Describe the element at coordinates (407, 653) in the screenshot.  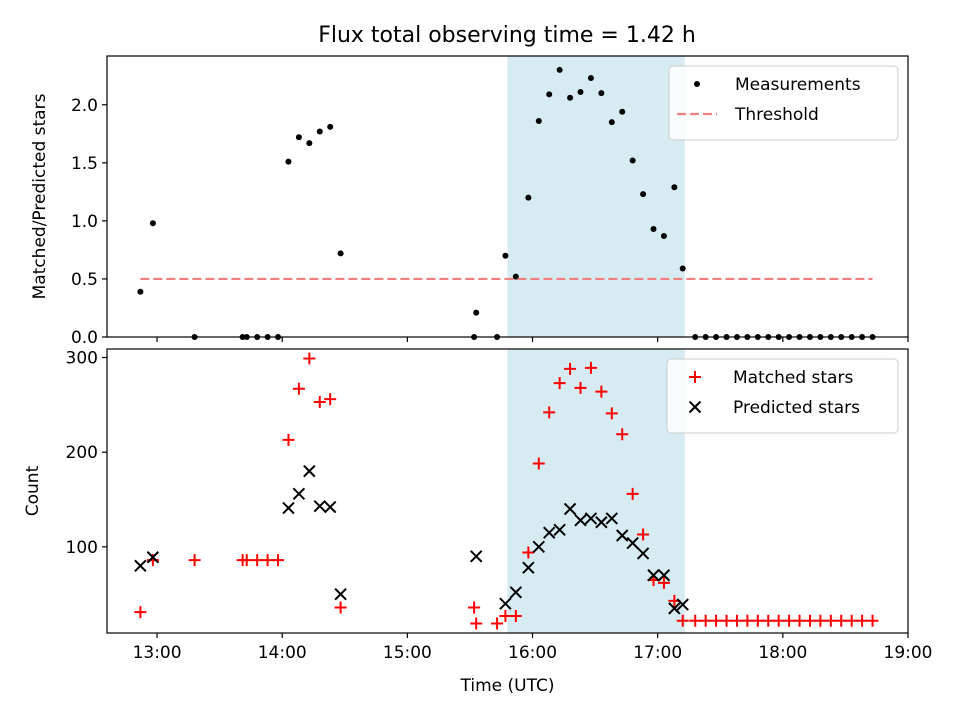
I see `x-tick-label: 15:00` at that location.